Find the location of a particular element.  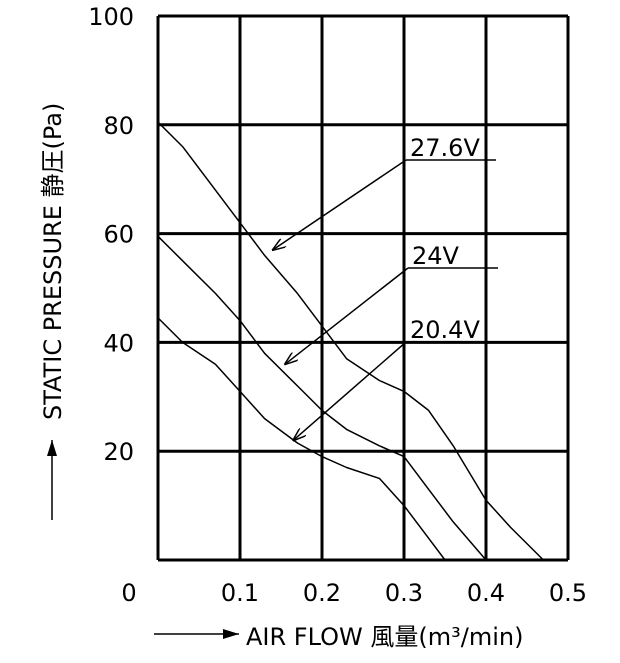

x-tick-label: 0.4 is located at coordinates (486, 593).